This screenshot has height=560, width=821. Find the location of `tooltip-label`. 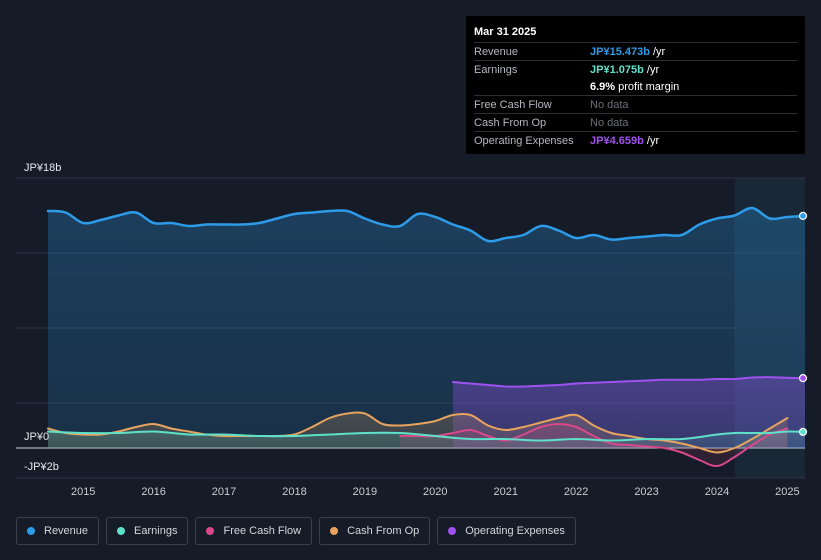

tooltip-label is located at coordinates (532, 87).